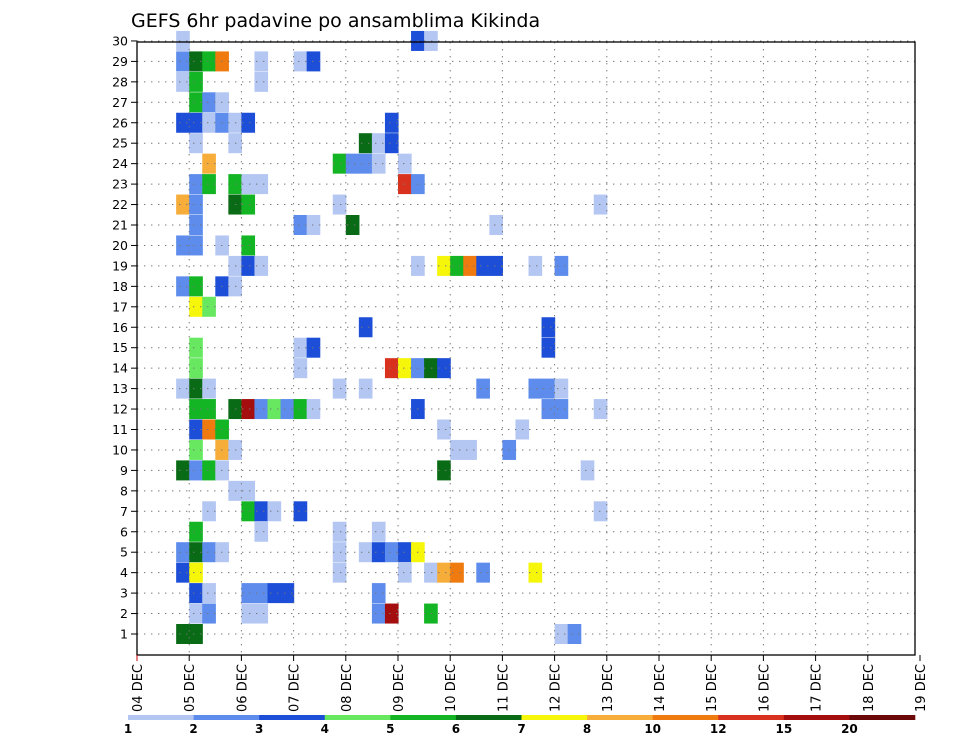 This screenshot has width=960, height=742. I want to click on legend-label: 20, so click(849, 729).